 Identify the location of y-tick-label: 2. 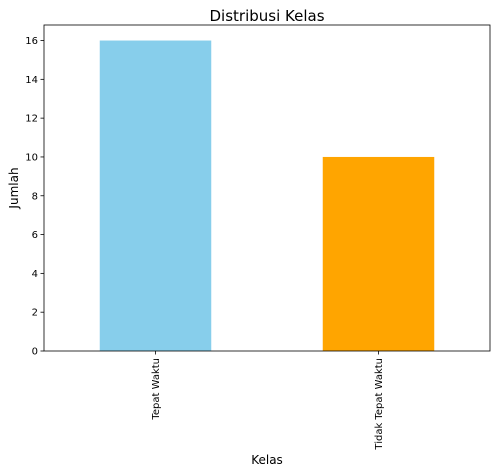
(35, 313).